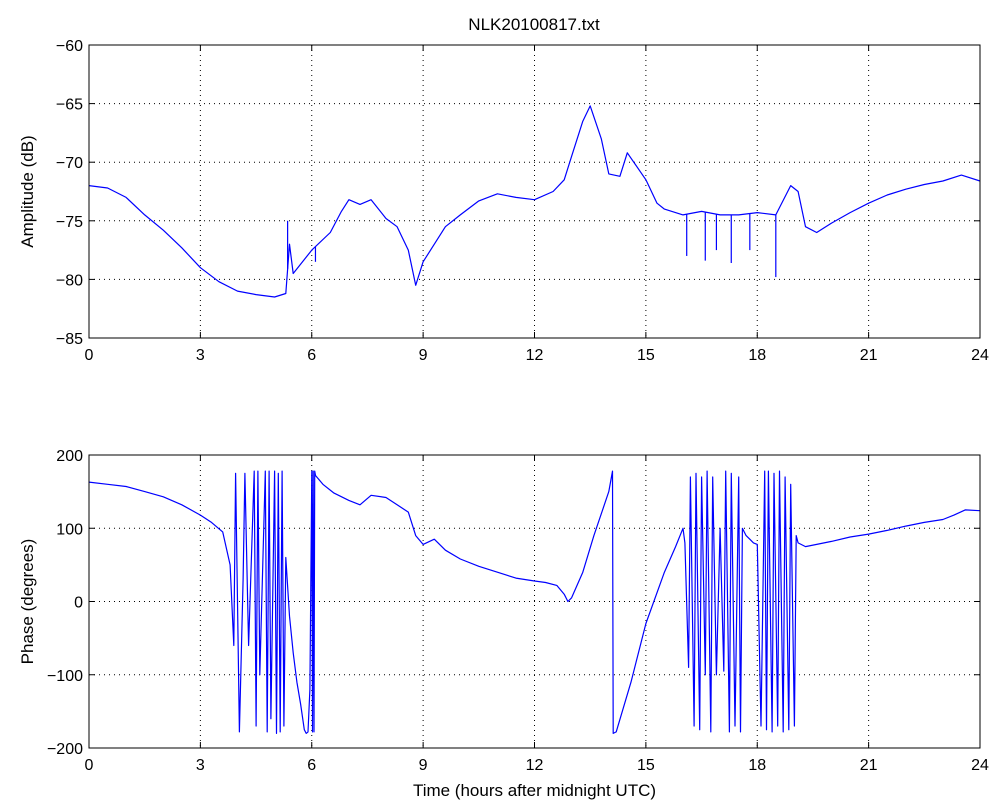 This screenshot has width=998, height=806. Describe the element at coordinates (535, 355) in the screenshot. I see `amplitude-x-tick-label: 12` at that location.